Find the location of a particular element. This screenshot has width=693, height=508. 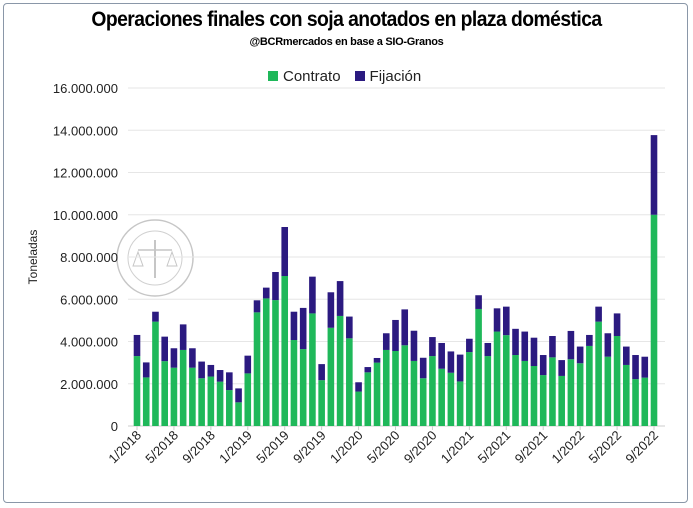

x-tick-label: 9/2018 is located at coordinates (198, 447).